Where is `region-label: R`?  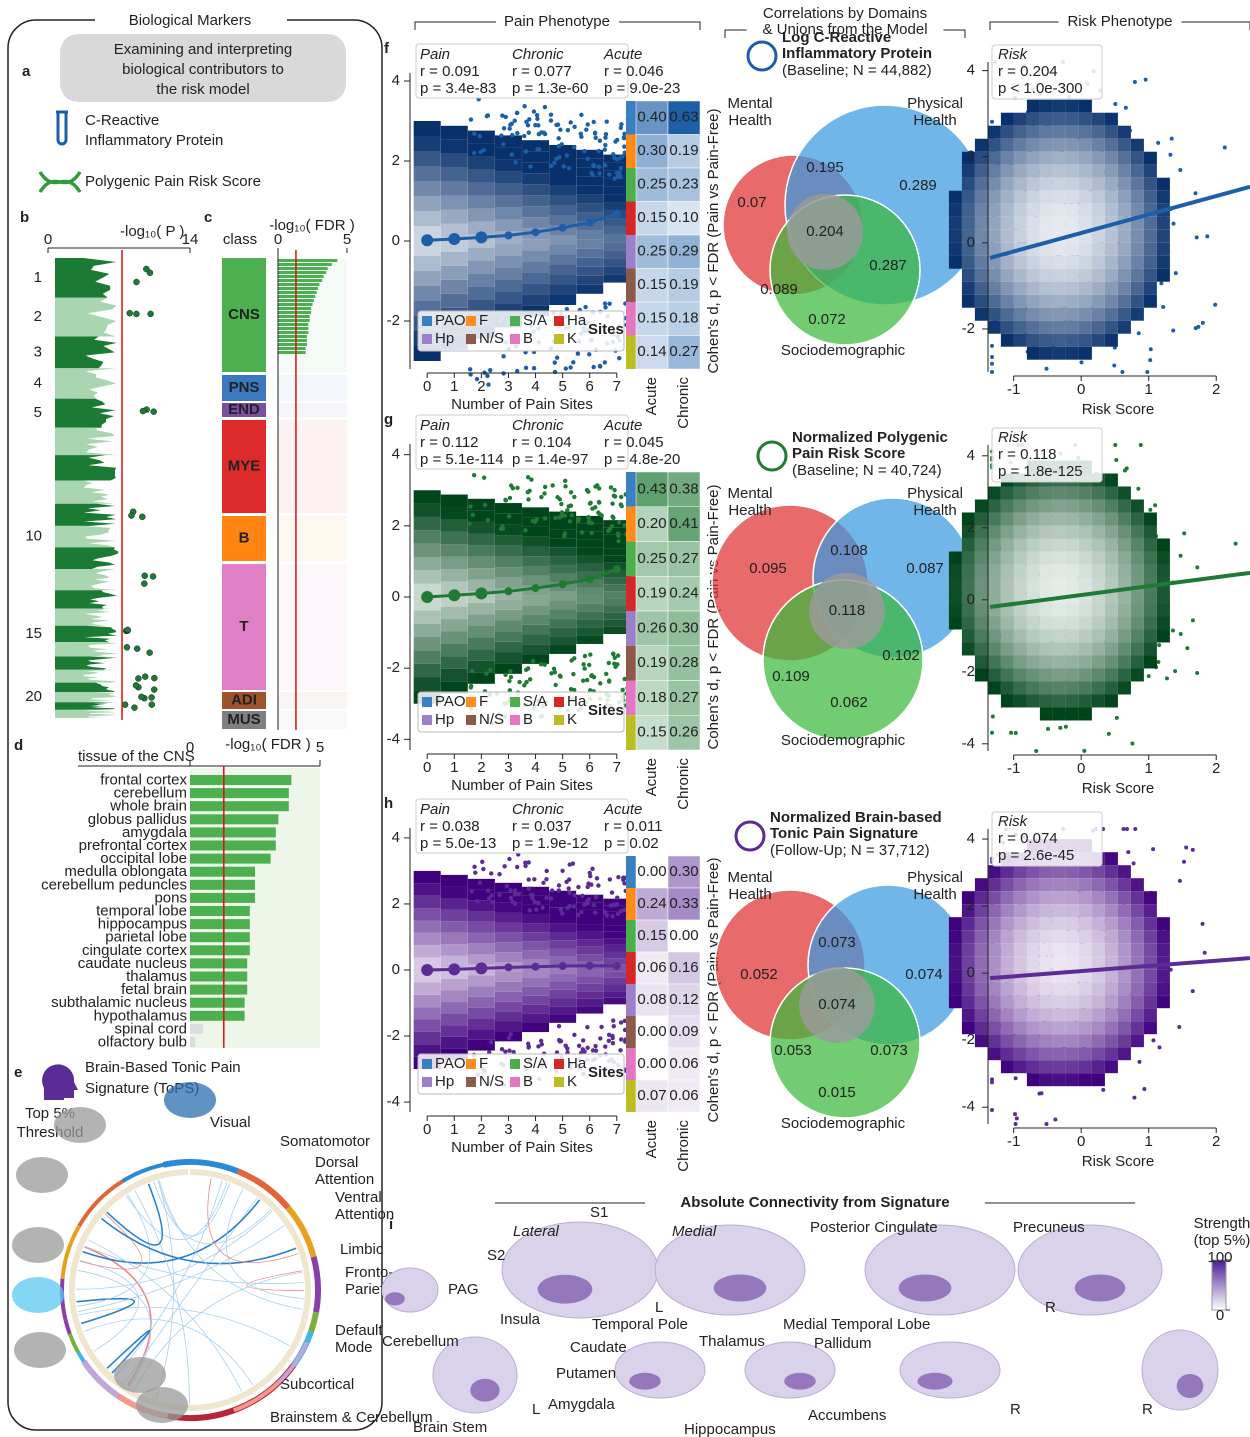 region-label: R is located at coordinates (1015, 1409).